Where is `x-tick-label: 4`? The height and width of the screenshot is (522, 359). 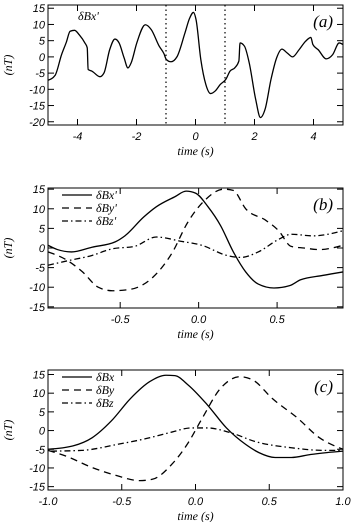 x-tick-label: 4 is located at coordinates (313, 137).